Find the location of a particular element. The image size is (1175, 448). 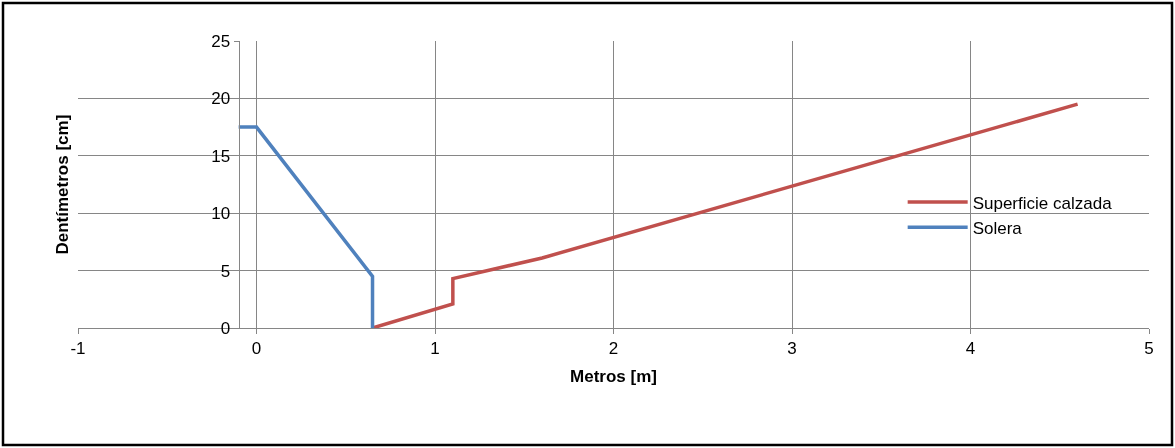

y-tick-label: 0 is located at coordinates (225, 328).